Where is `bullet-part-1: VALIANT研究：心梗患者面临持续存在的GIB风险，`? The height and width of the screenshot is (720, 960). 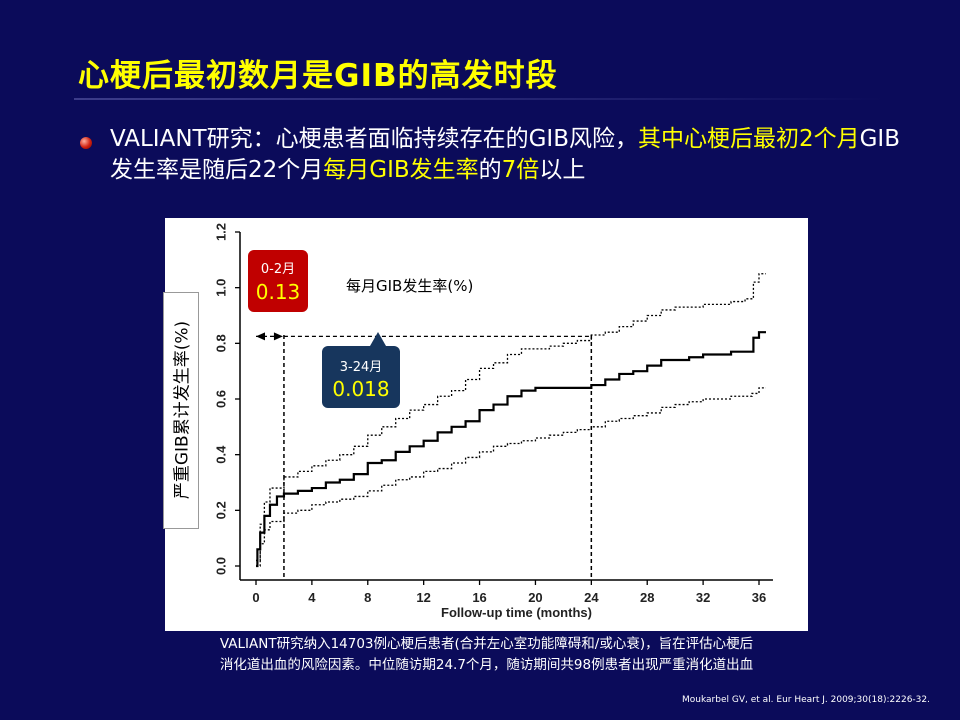 bullet-part-1: VALIANT研究：心梗患者面临持续存在的GIB风险， is located at coordinates (374, 139).